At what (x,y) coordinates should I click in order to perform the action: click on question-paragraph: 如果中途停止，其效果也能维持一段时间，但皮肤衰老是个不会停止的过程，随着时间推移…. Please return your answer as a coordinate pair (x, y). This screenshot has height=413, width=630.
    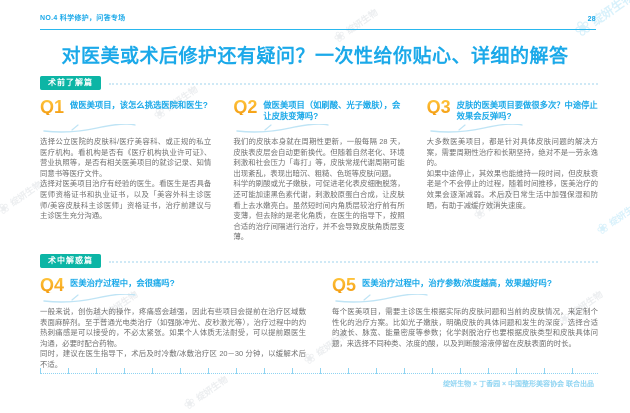
    Looking at the image, I should click on (512, 189).